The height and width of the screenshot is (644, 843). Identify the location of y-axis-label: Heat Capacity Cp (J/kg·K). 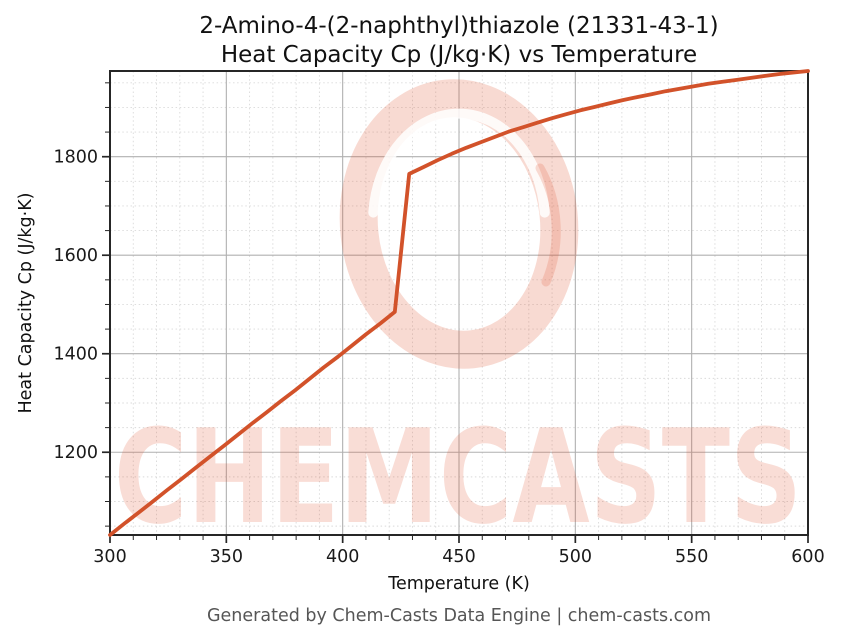
(26, 303).